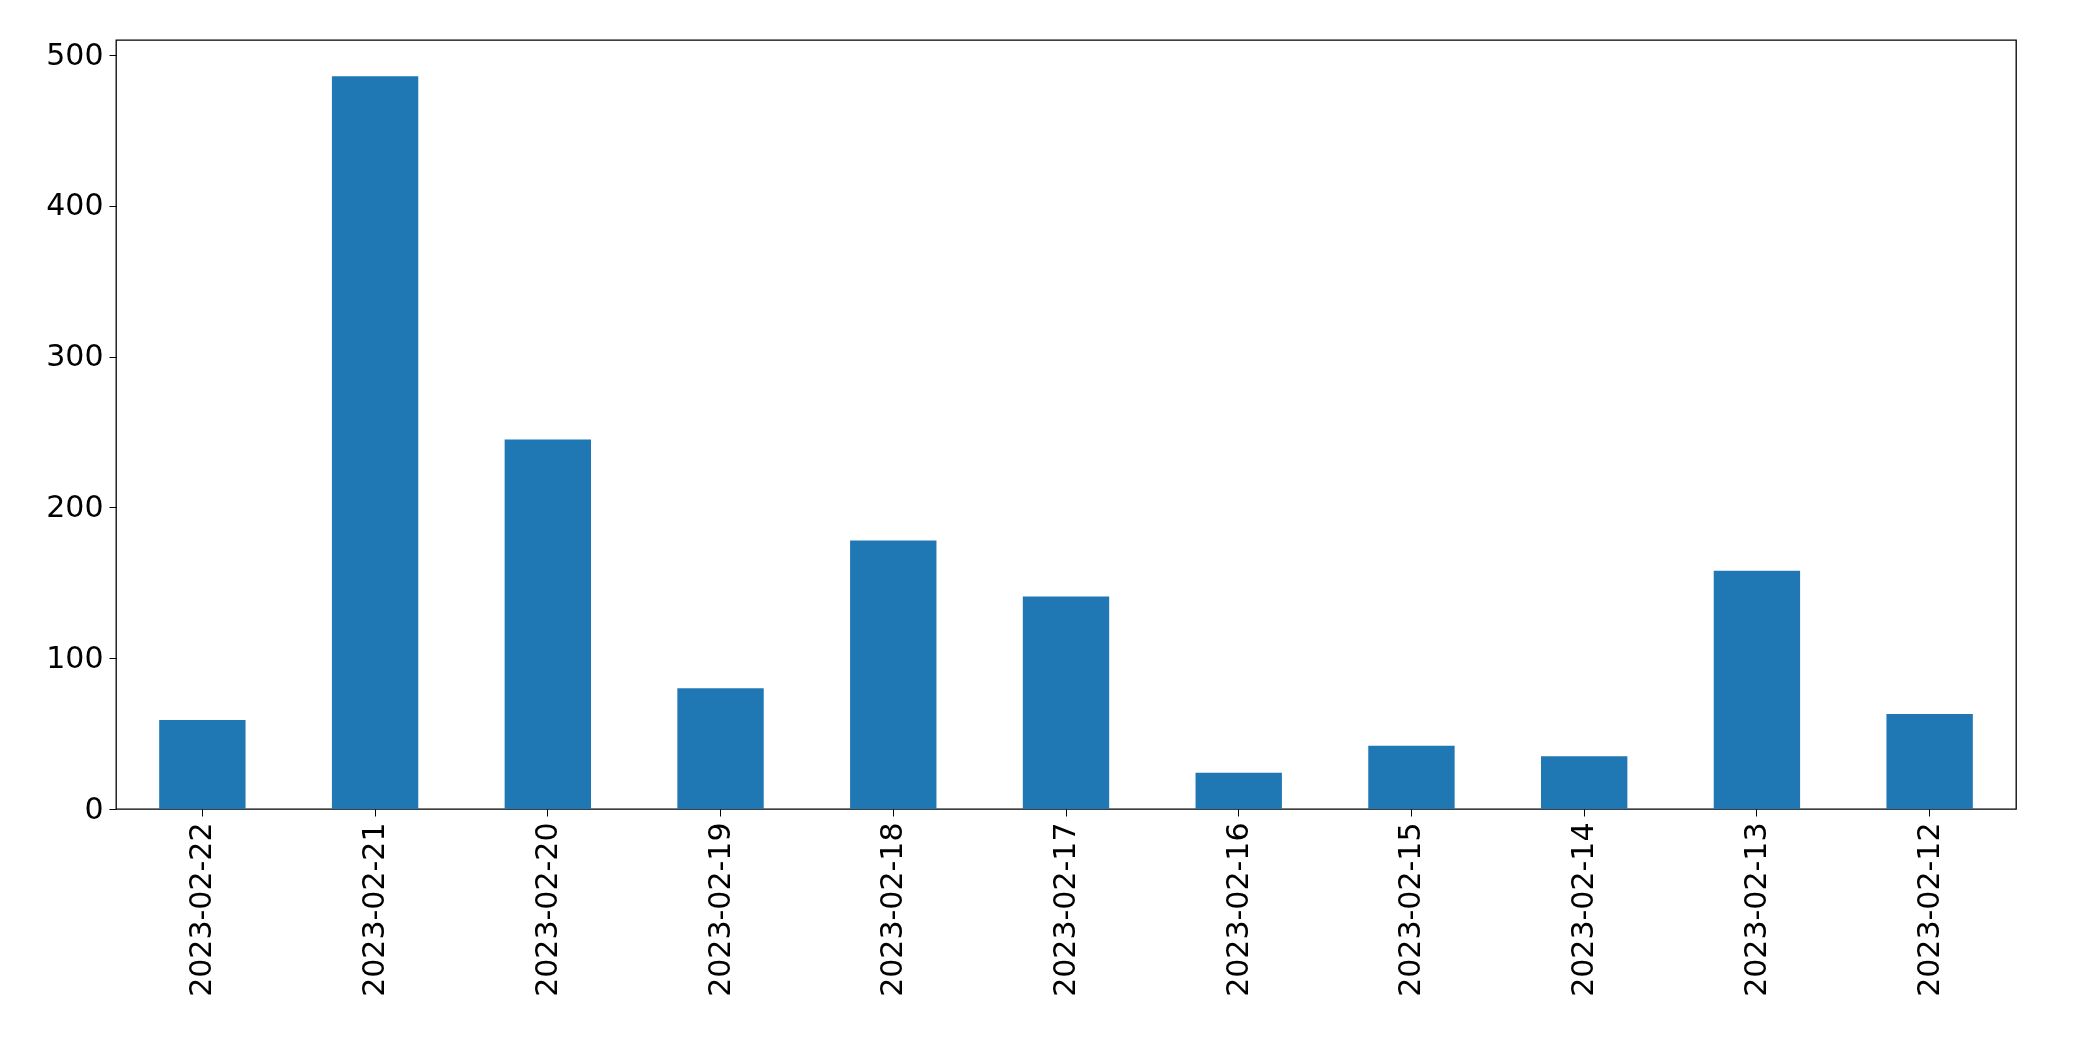 The width and height of the screenshot is (2093, 1061). Describe the element at coordinates (1064, 909) in the screenshot. I see `x-tick-label: 2023-02-17` at that location.